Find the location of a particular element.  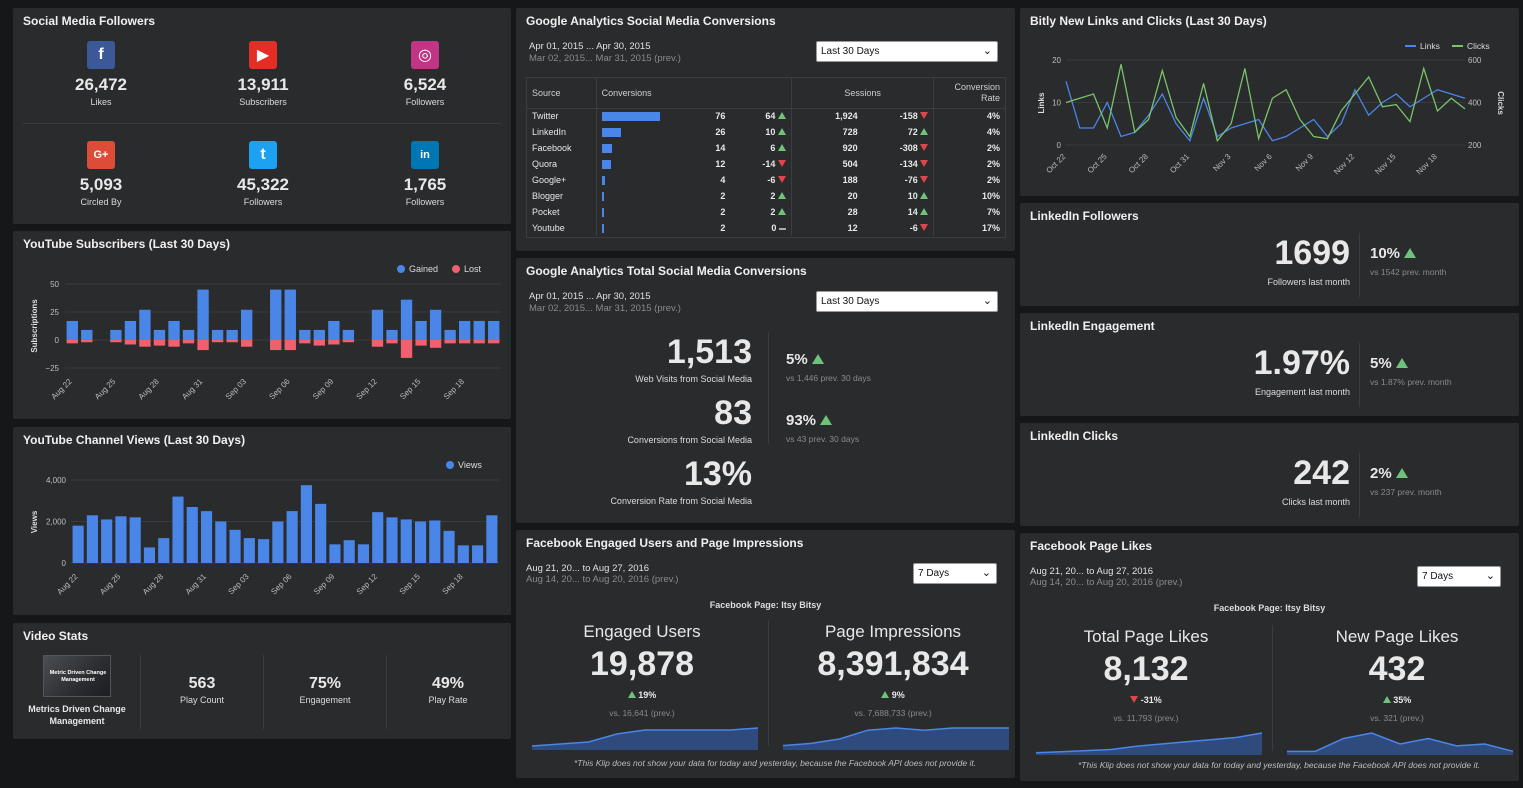

video-thumbnail: Metric Driven Change Management is located at coordinates (77, 676).